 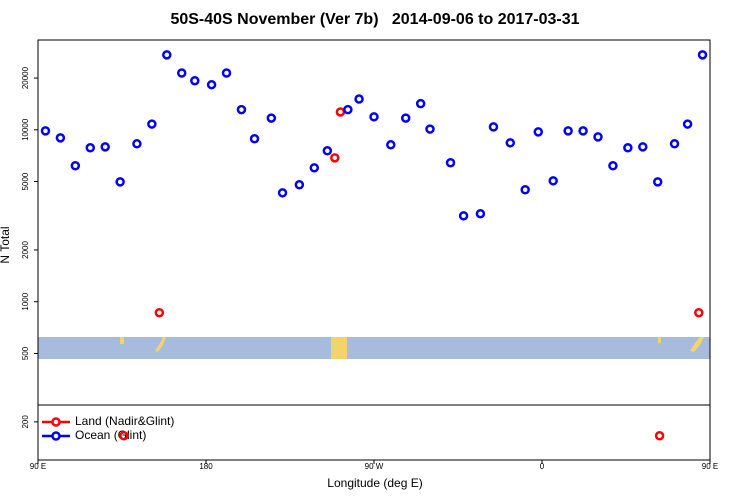 I want to click on y-tick-label: 10000, so click(x=25, y=129).